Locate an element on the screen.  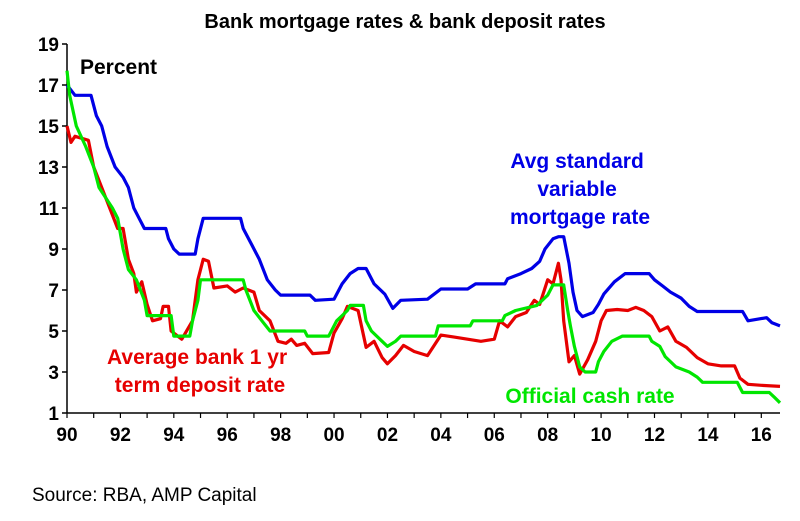
x-axis-ticks: 90 92 94 96 98 00 02 04 06 08 10 12 14 16 is located at coordinates (414, 429).